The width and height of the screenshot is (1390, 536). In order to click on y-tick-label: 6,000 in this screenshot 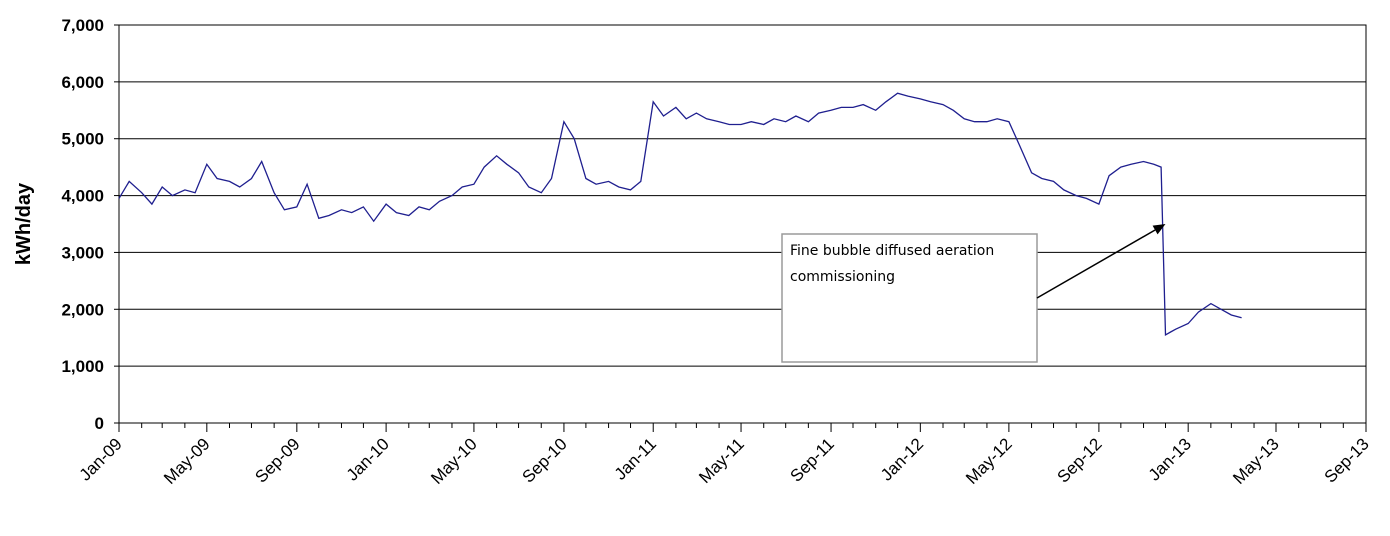, I will do `click(82, 82)`.